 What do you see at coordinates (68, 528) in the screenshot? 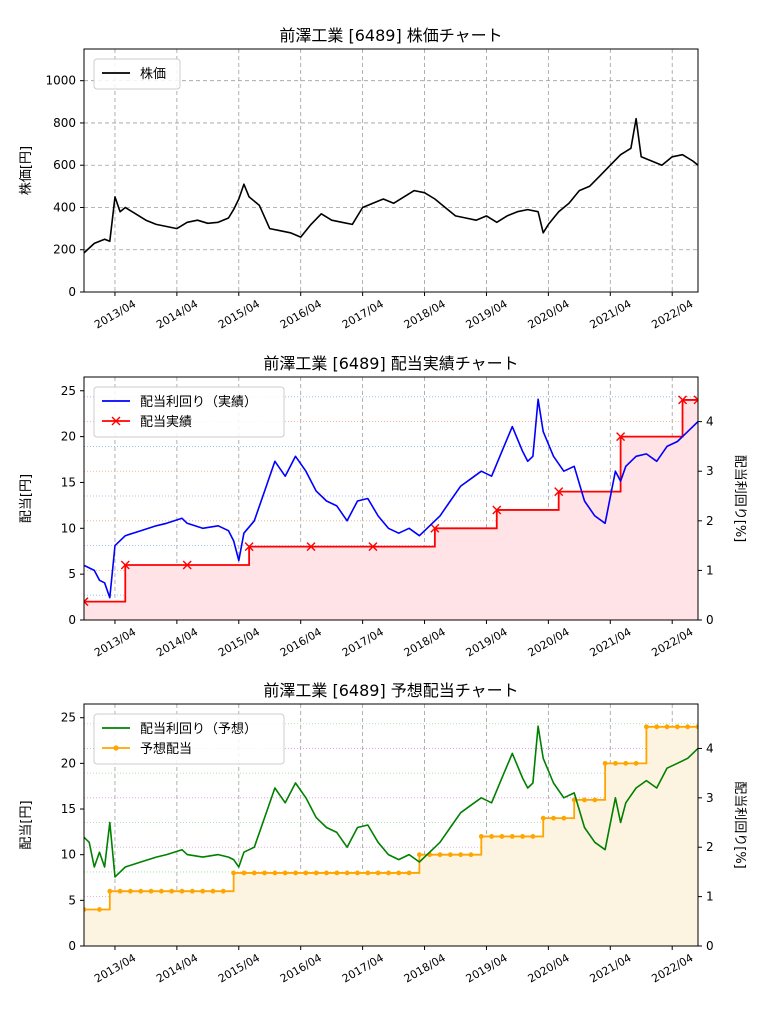
I see `y-tick-label: 10` at bounding box center [68, 528].